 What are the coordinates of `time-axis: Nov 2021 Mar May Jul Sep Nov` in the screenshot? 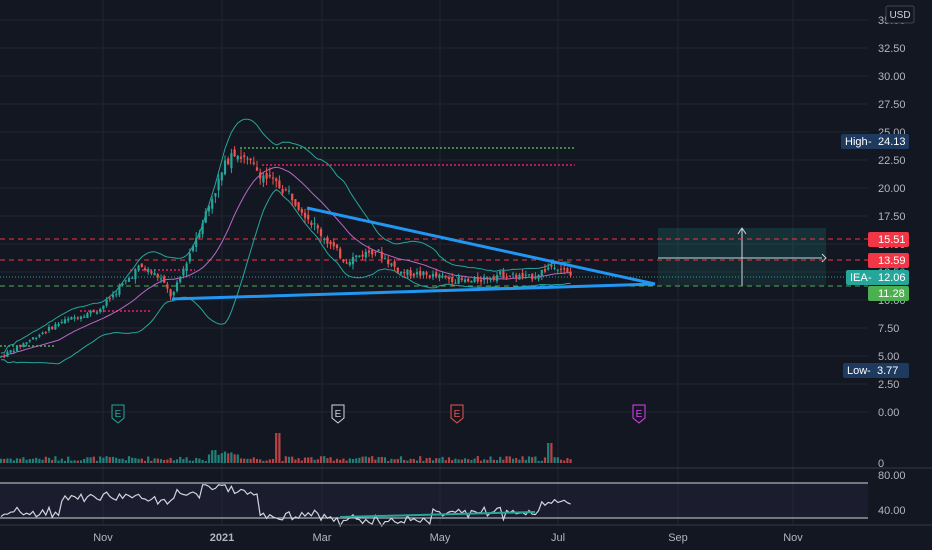 It's located at (448, 538).